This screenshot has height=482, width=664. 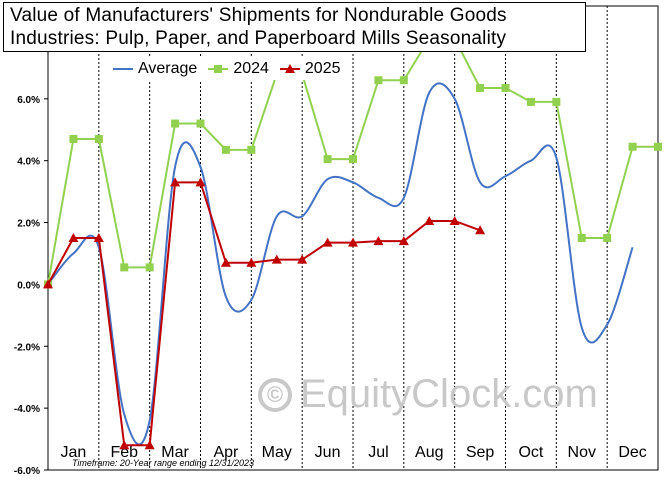 What do you see at coordinates (175, 452) in the screenshot?
I see `x-tick-label: Mar` at bounding box center [175, 452].